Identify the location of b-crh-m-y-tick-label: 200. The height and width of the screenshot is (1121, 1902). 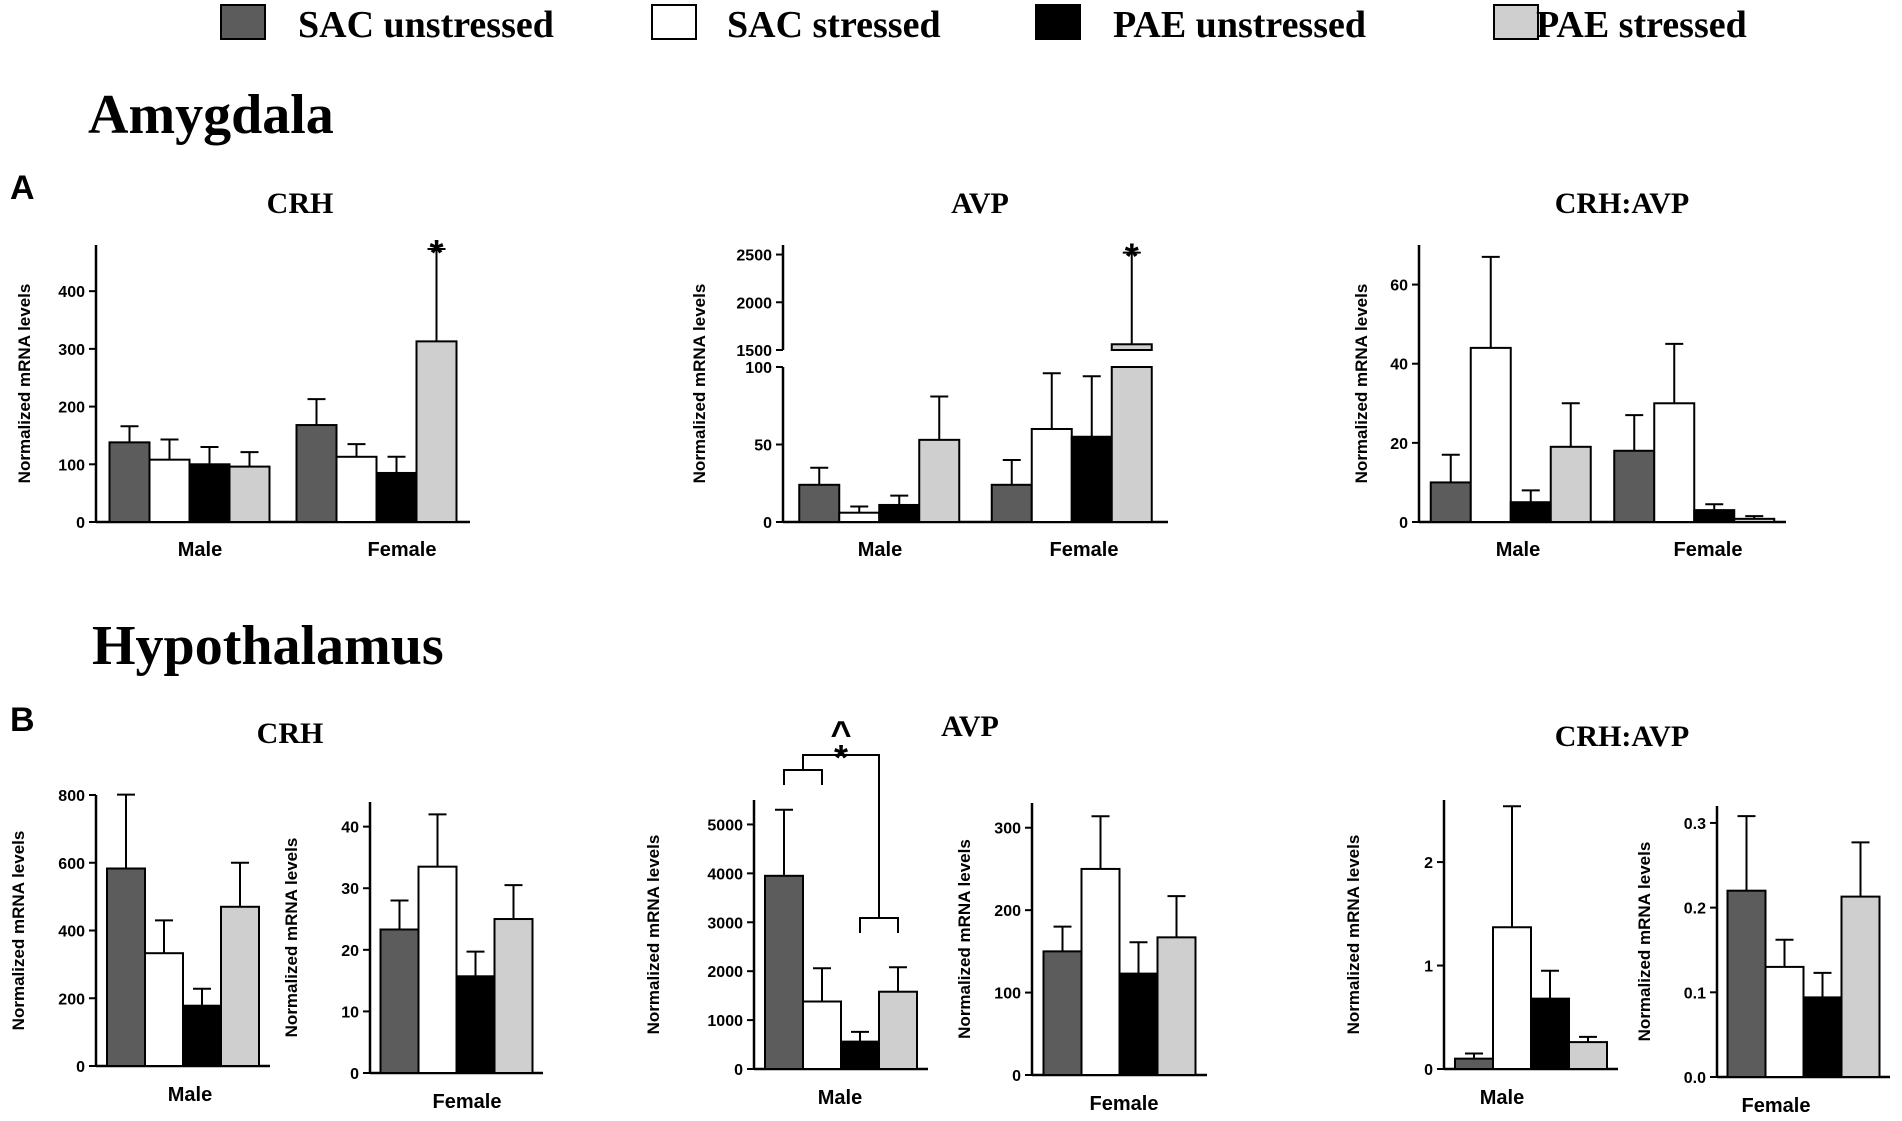
(71, 999).